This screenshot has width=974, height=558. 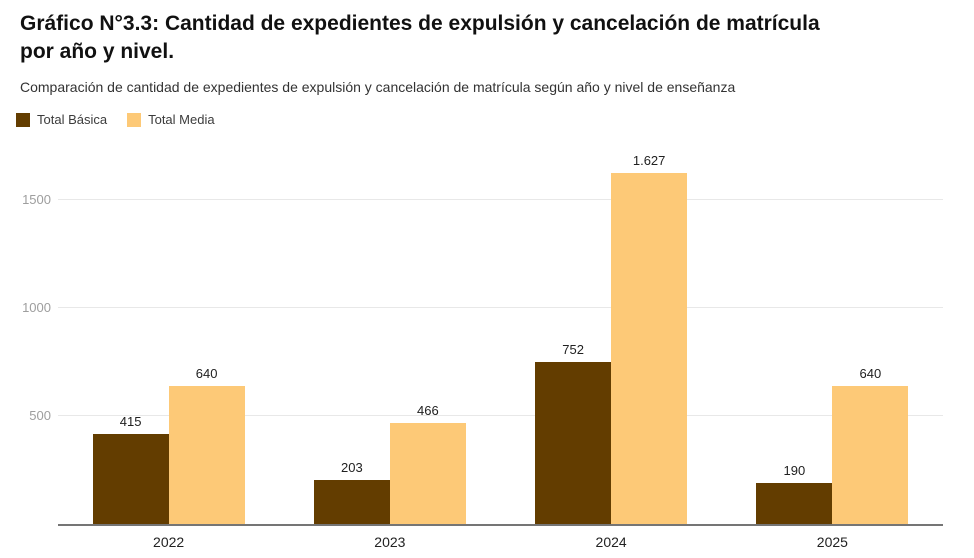 What do you see at coordinates (794, 470) in the screenshot?
I see `bar-value-label: 190` at bounding box center [794, 470].